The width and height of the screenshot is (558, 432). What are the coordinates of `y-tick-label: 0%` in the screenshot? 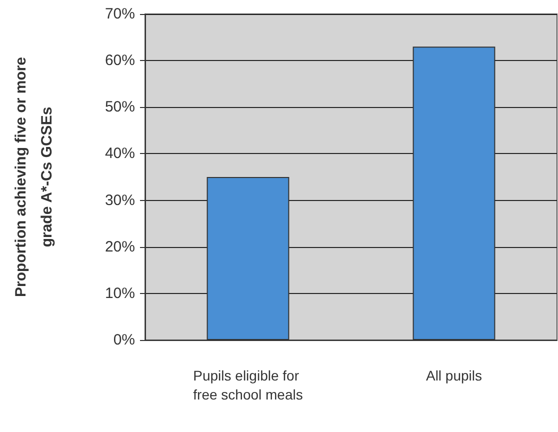 It's located at (124, 340).